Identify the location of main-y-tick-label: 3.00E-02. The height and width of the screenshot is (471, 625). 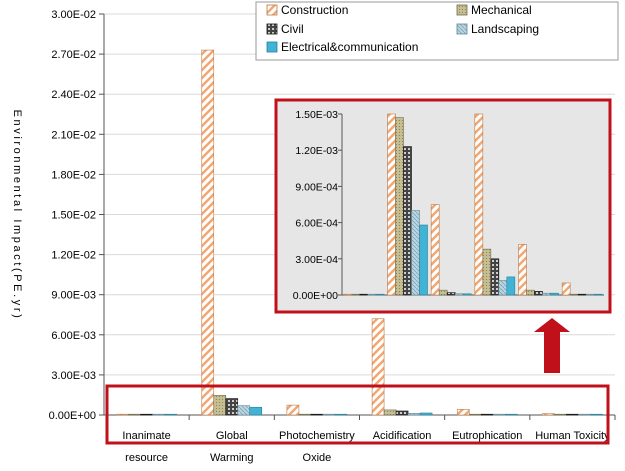
(73, 15).